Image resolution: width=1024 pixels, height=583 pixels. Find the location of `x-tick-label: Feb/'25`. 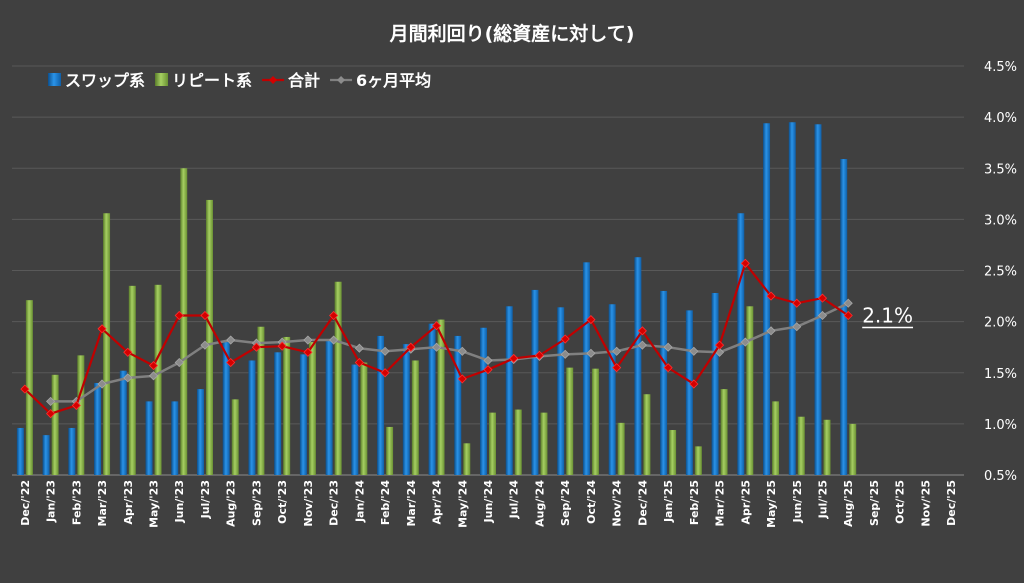

x-tick-label: Feb/'25 is located at coordinates (694, 502).